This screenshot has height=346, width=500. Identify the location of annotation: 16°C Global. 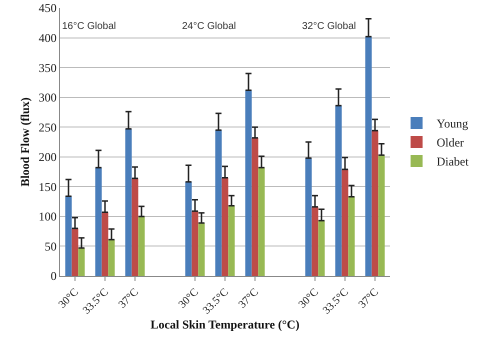
(89, 26).